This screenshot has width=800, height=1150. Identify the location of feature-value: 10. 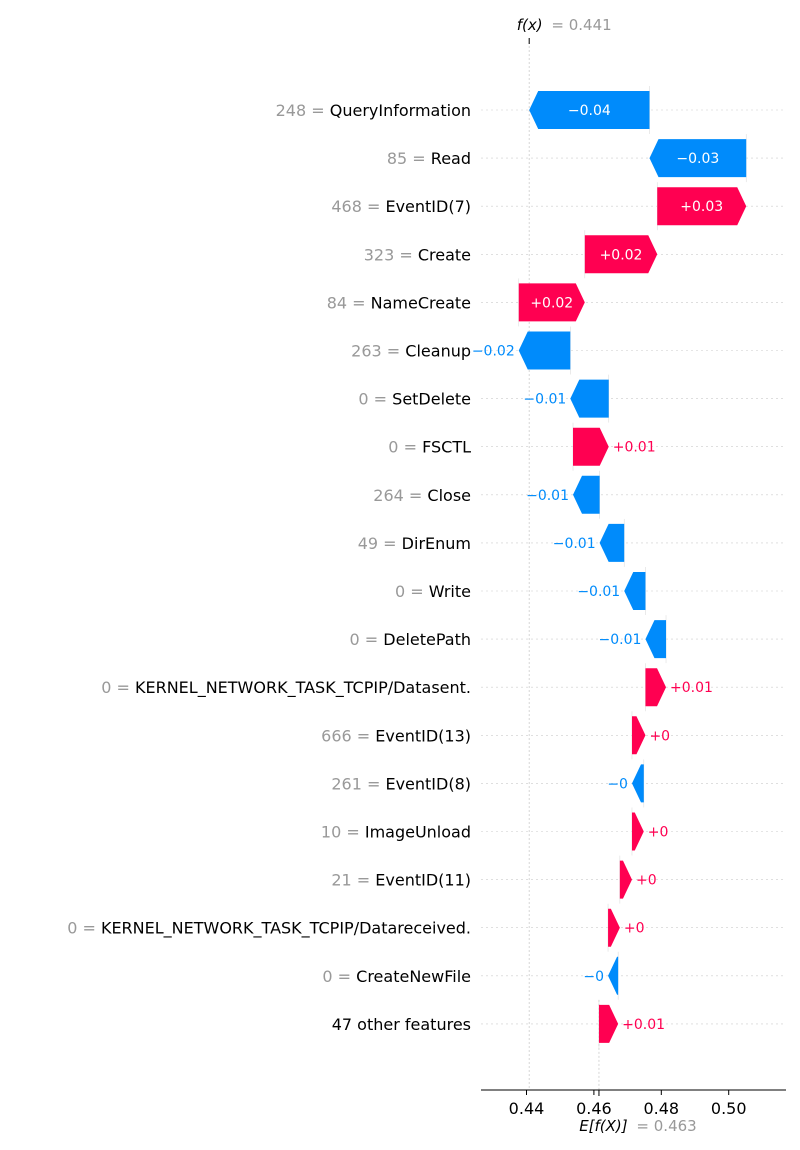
(331, 832).